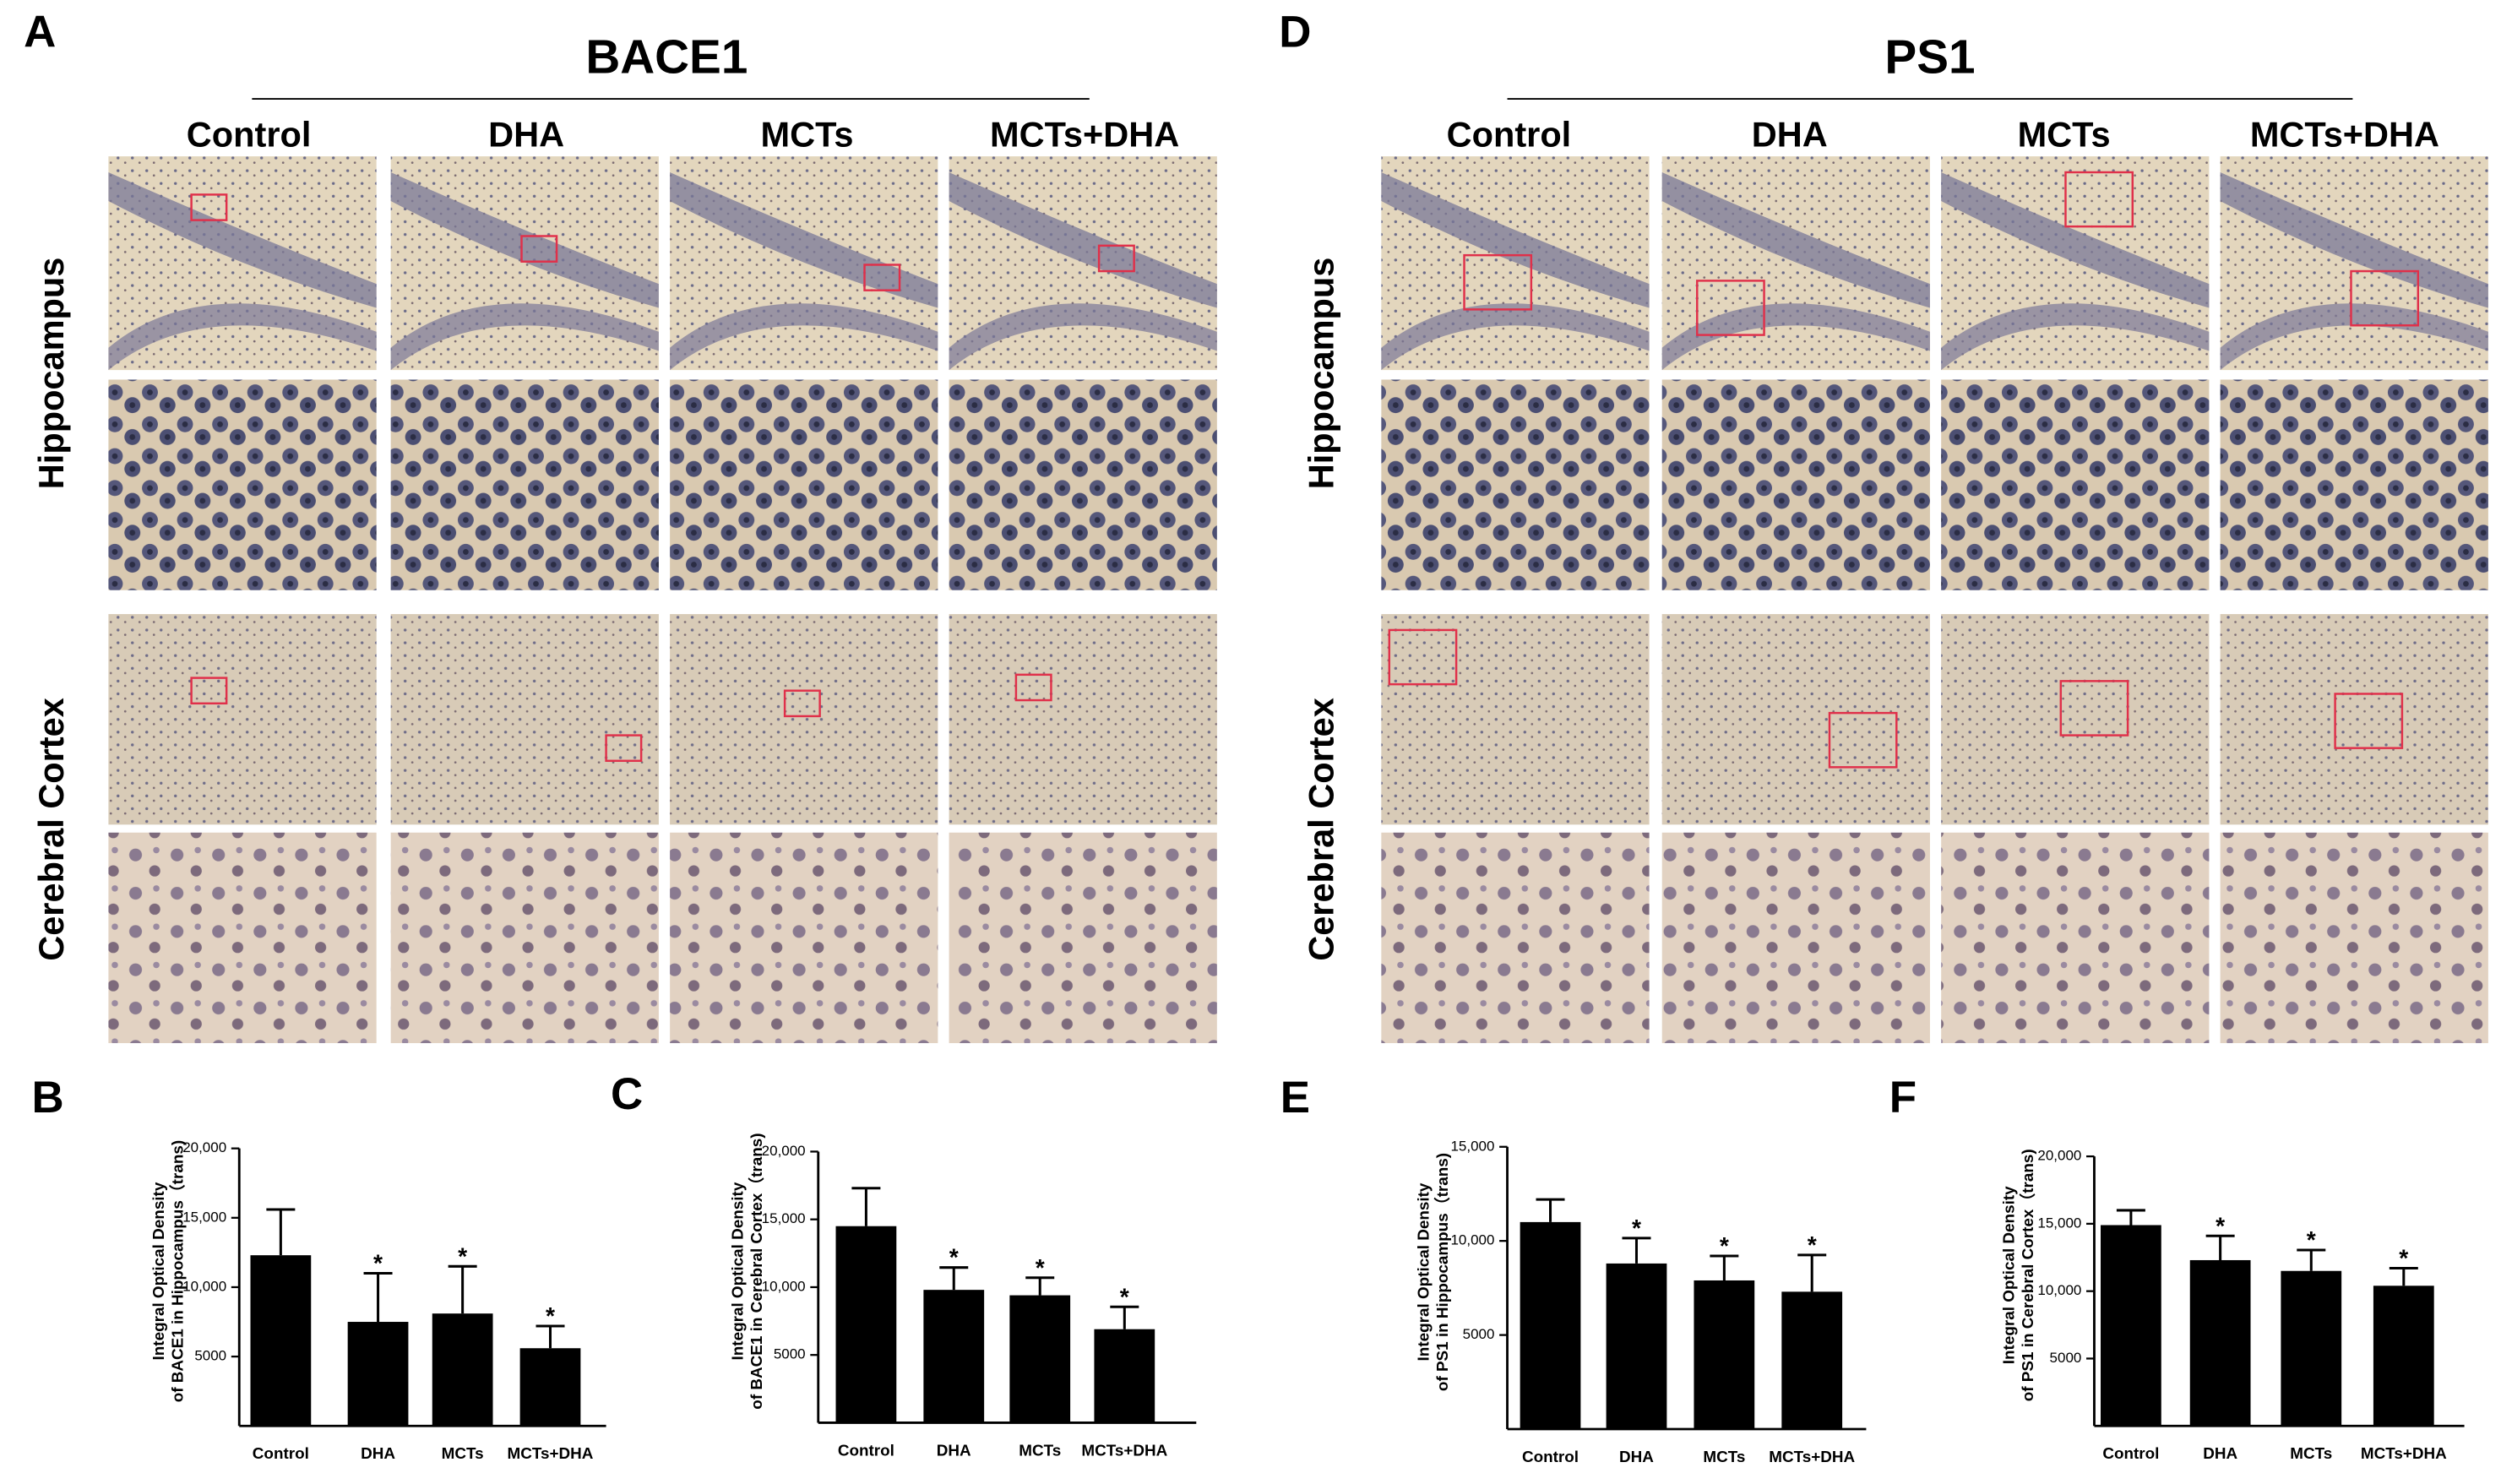 The image size is (2501, 1484). Describe the element at coordinates (1479, 1334) in the screenshot. I see `y-tick-label: 5000` at that location.